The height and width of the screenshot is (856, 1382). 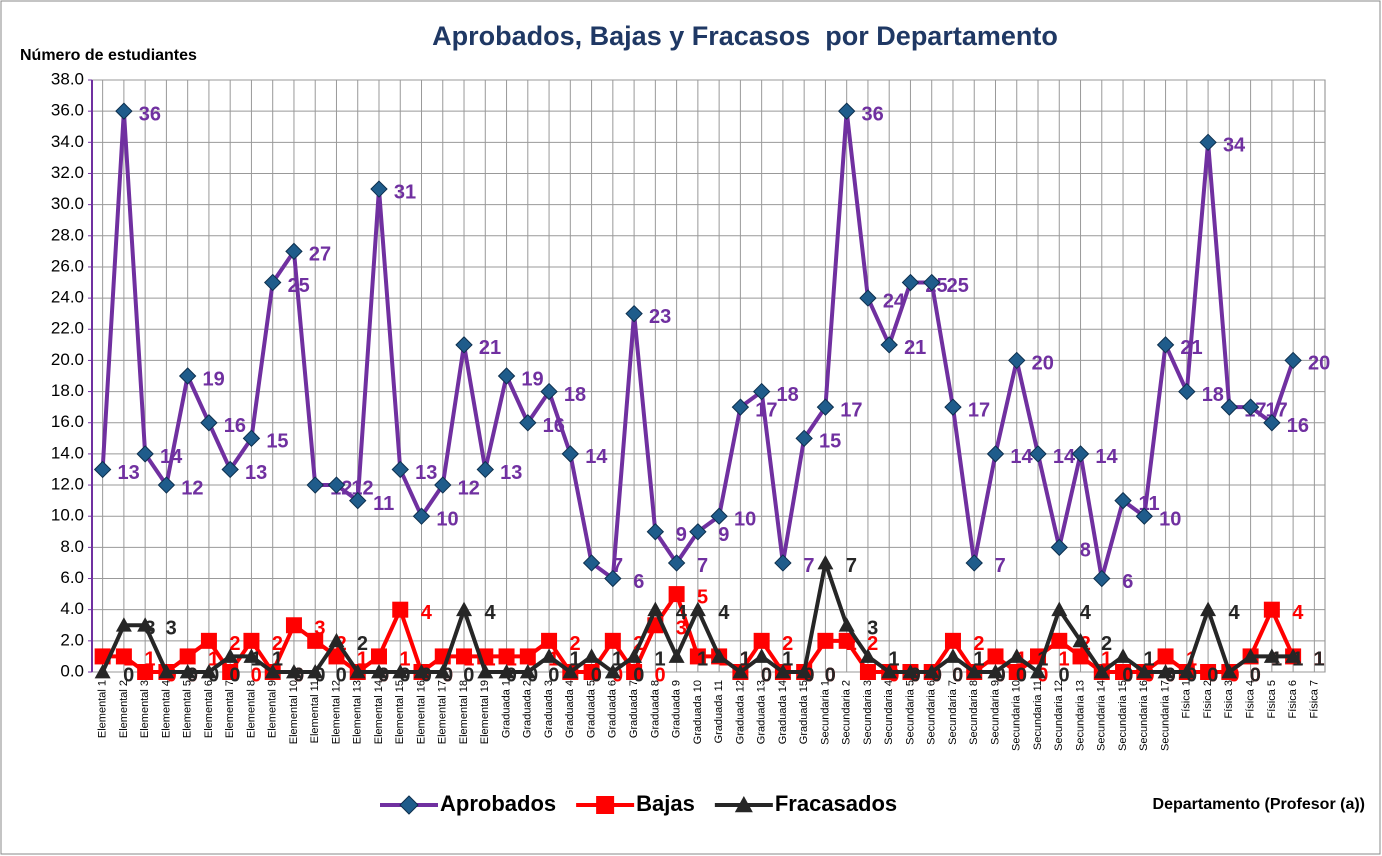 What do you see at coordinates (209, 709) in the screenshot?
I see `x-tick-label: Elemental 6` at bounding box center [209, 709].